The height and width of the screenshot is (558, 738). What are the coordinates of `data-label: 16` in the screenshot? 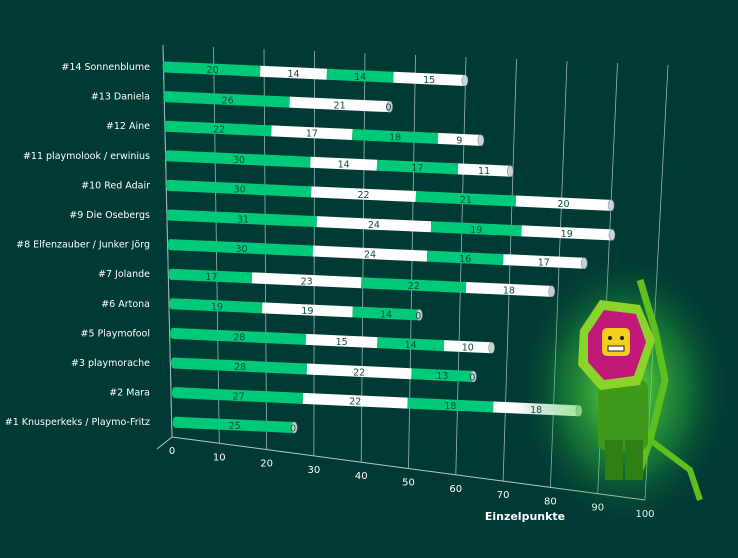 It's located at (465, 259).